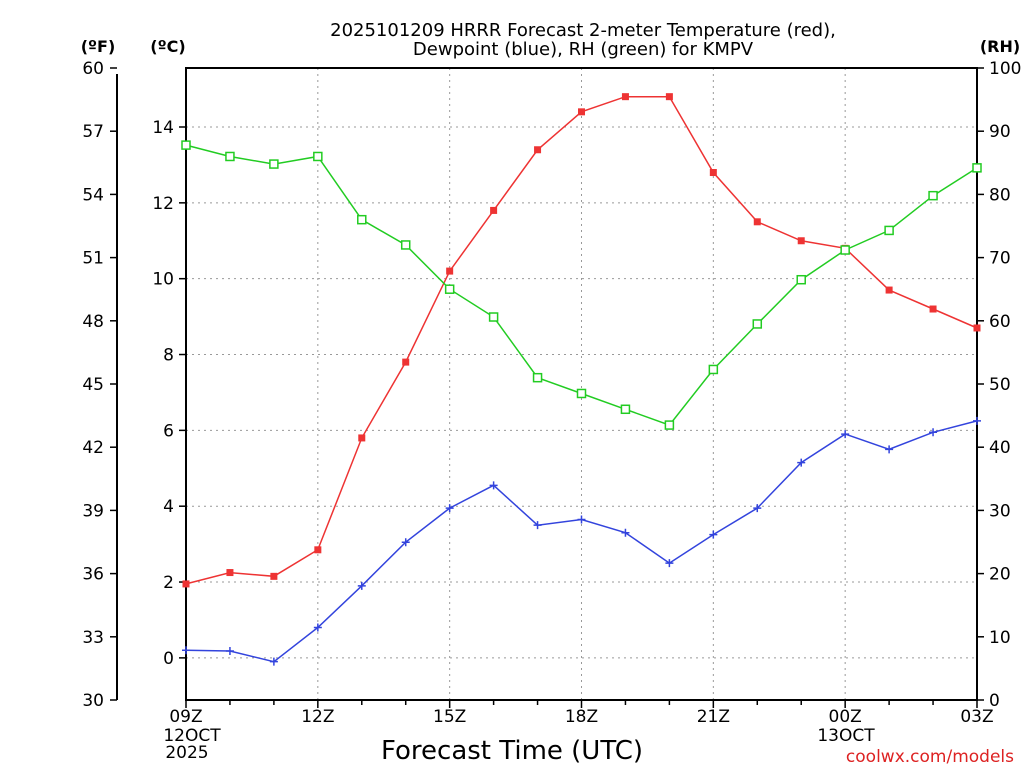  What do you see at coordinates (1000, 448) in the screenshot?
I see `rh-tick-label: 40` at bounding box center [1000, 448].